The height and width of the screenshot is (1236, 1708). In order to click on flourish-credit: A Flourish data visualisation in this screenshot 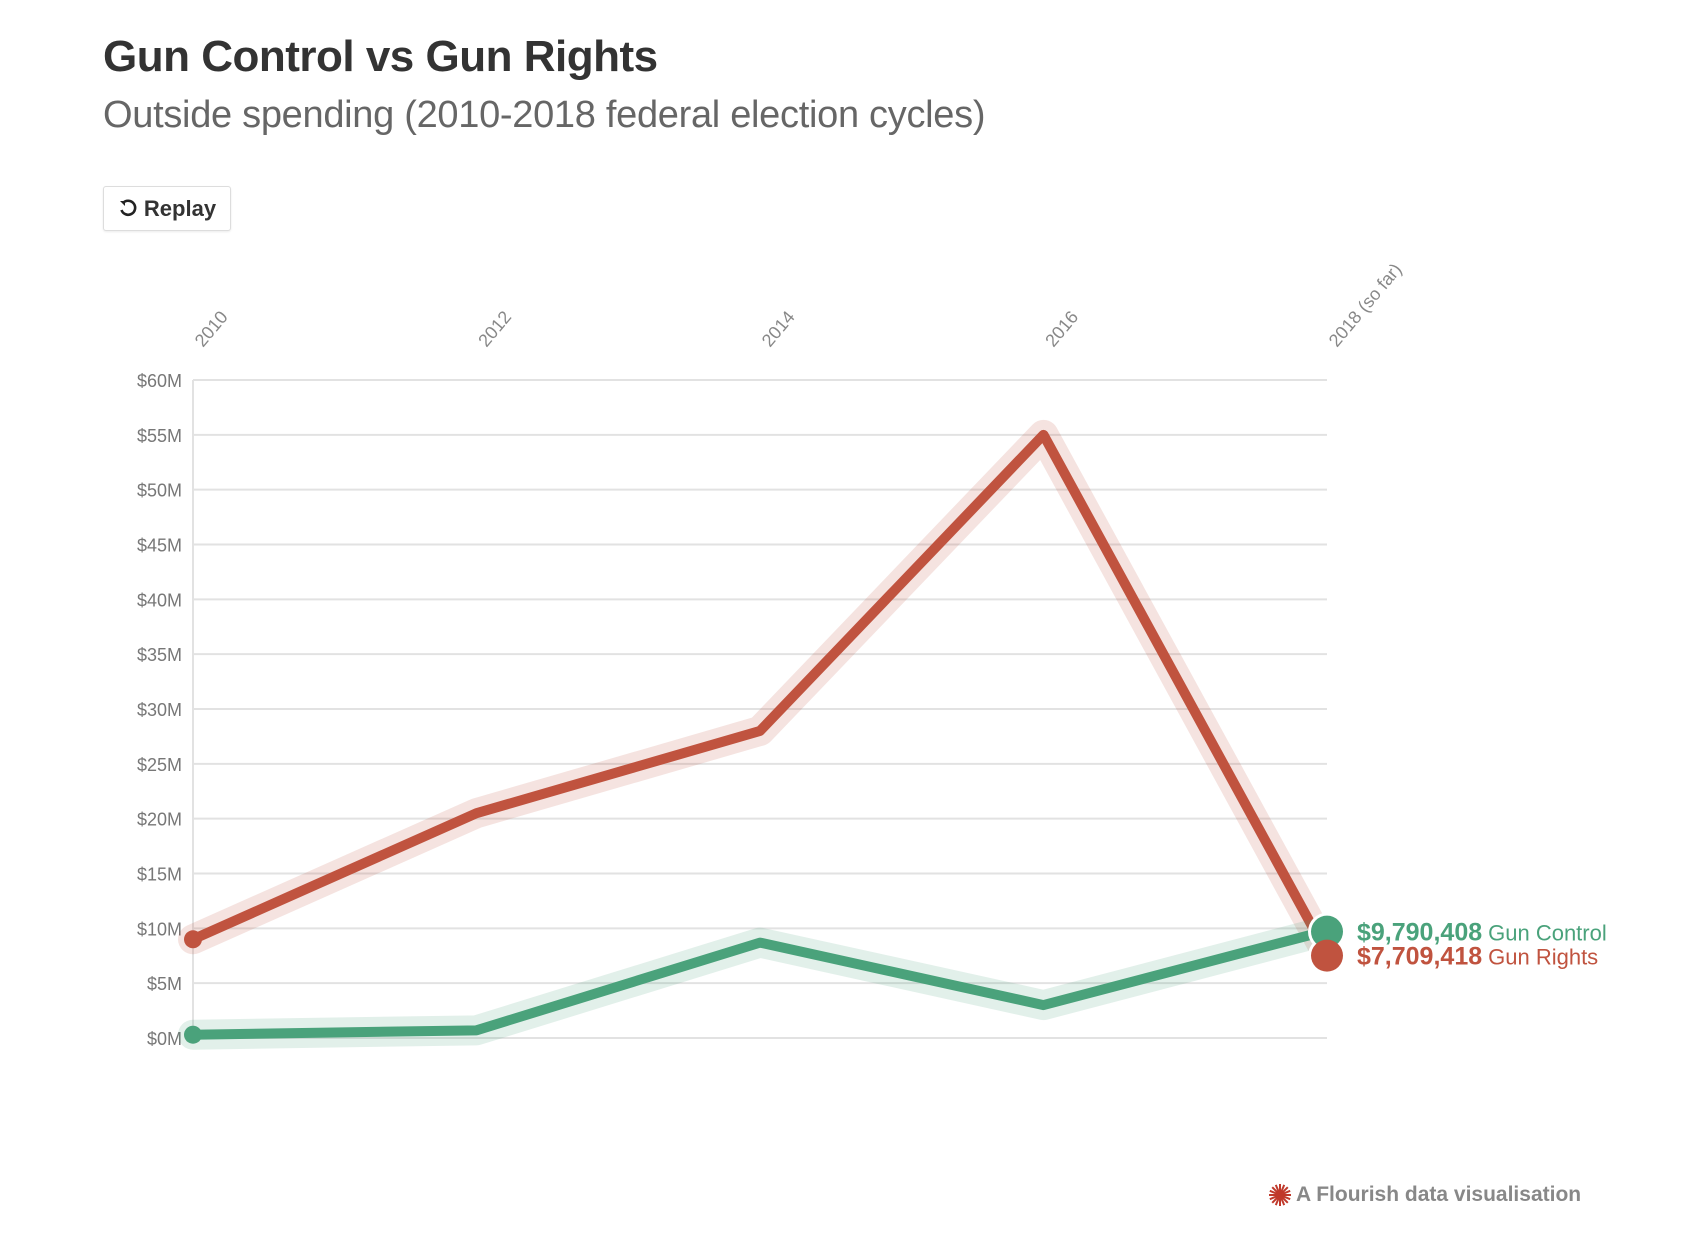, I will do `click(1424, 1195)`.